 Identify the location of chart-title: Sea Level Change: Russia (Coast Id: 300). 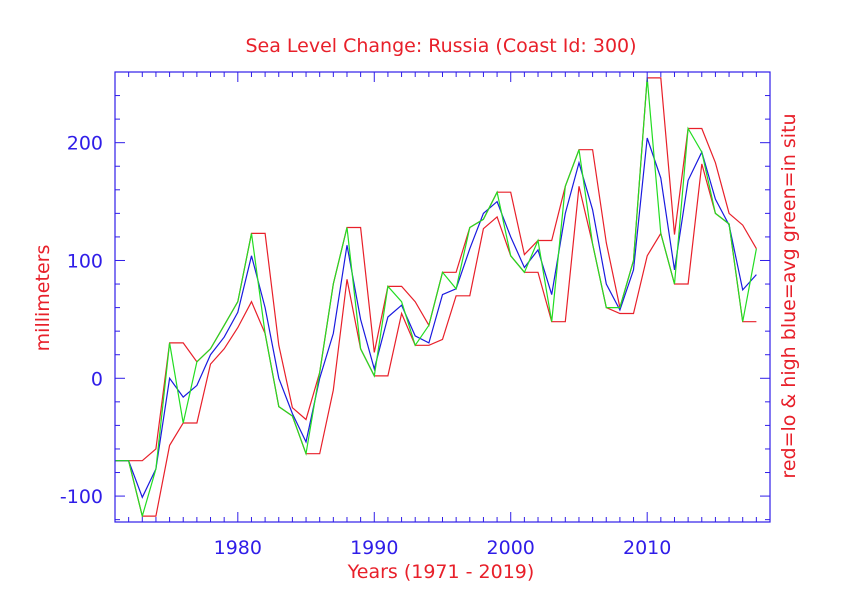
(440, 46).